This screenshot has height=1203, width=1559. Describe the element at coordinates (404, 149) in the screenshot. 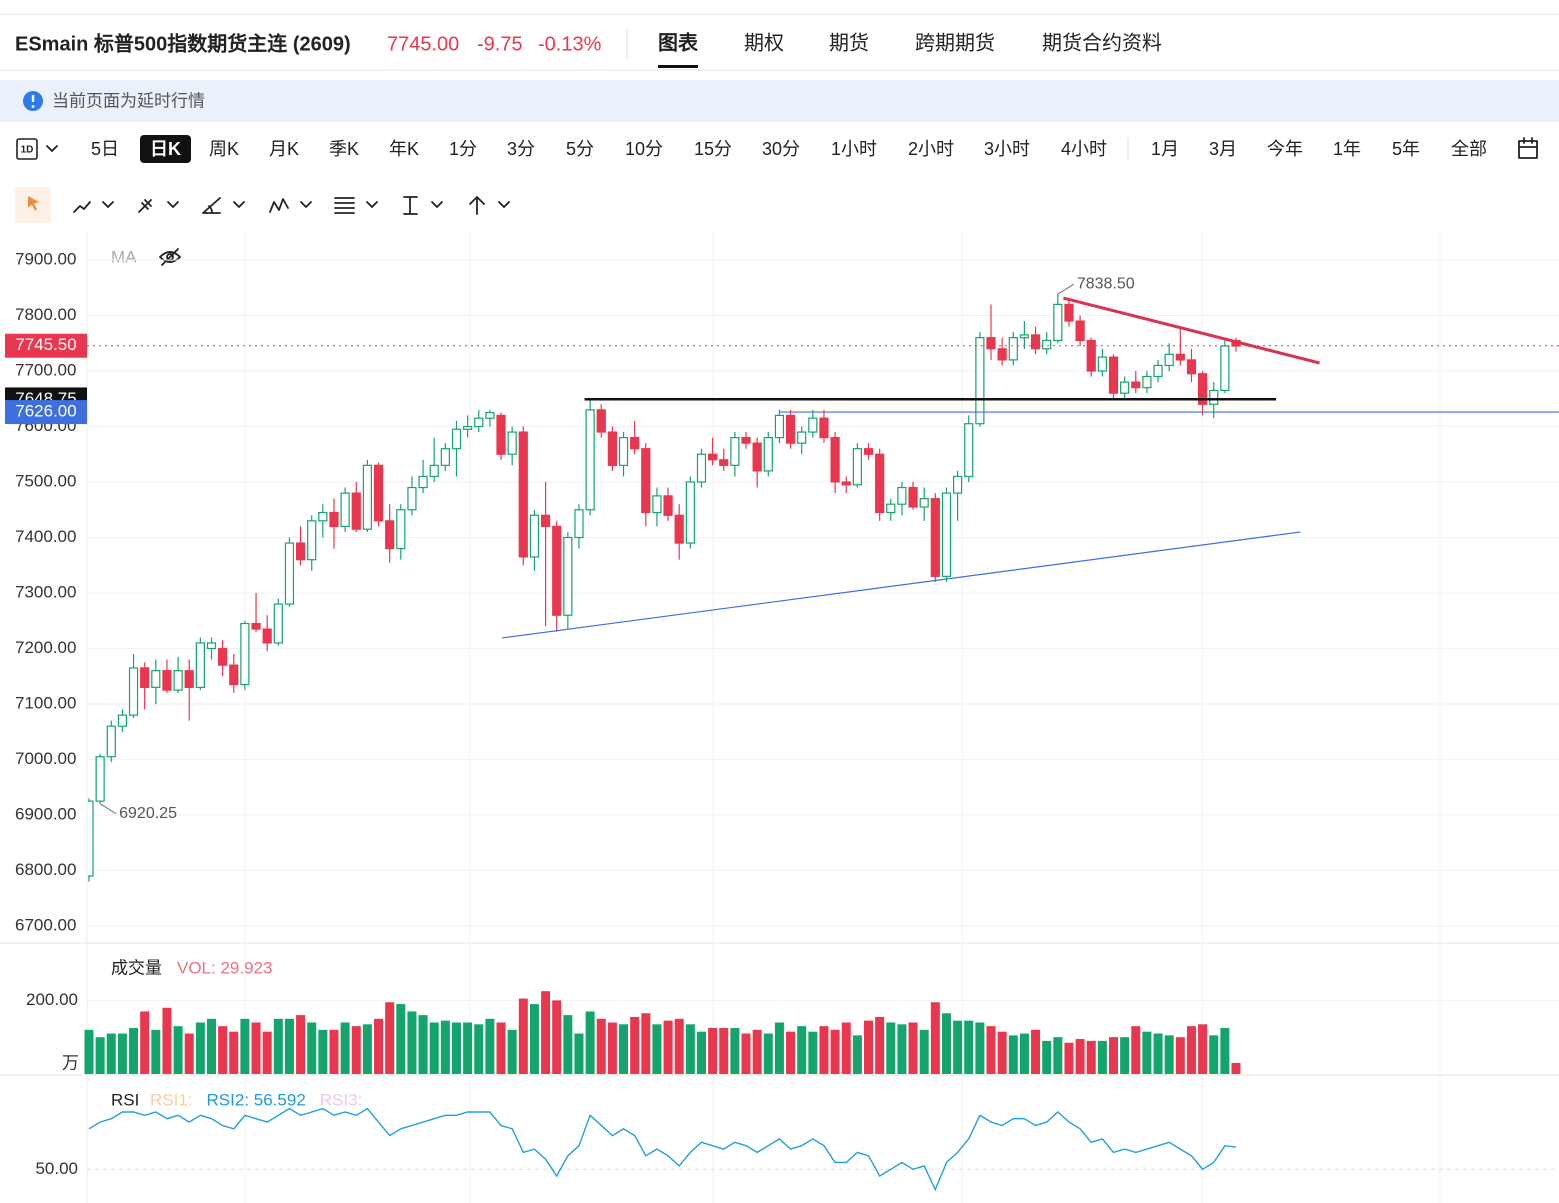

I see `period-button: 年K` at that location.